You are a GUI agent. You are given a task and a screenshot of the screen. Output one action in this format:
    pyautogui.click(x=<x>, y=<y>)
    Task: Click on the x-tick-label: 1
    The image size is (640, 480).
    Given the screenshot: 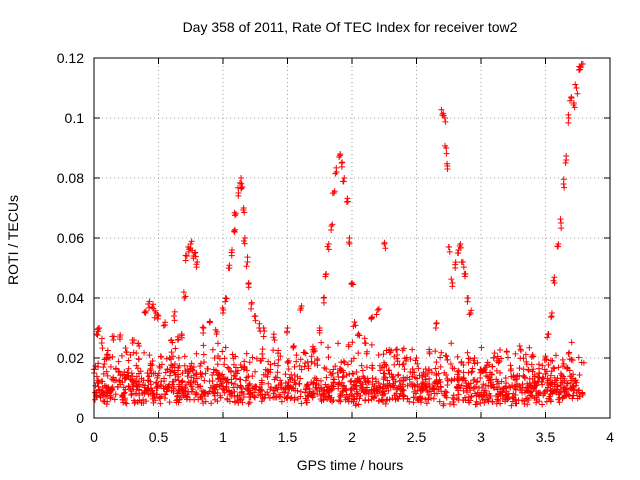 What is the action you would take?
    pyautogui.click(x=223, y=437)
    